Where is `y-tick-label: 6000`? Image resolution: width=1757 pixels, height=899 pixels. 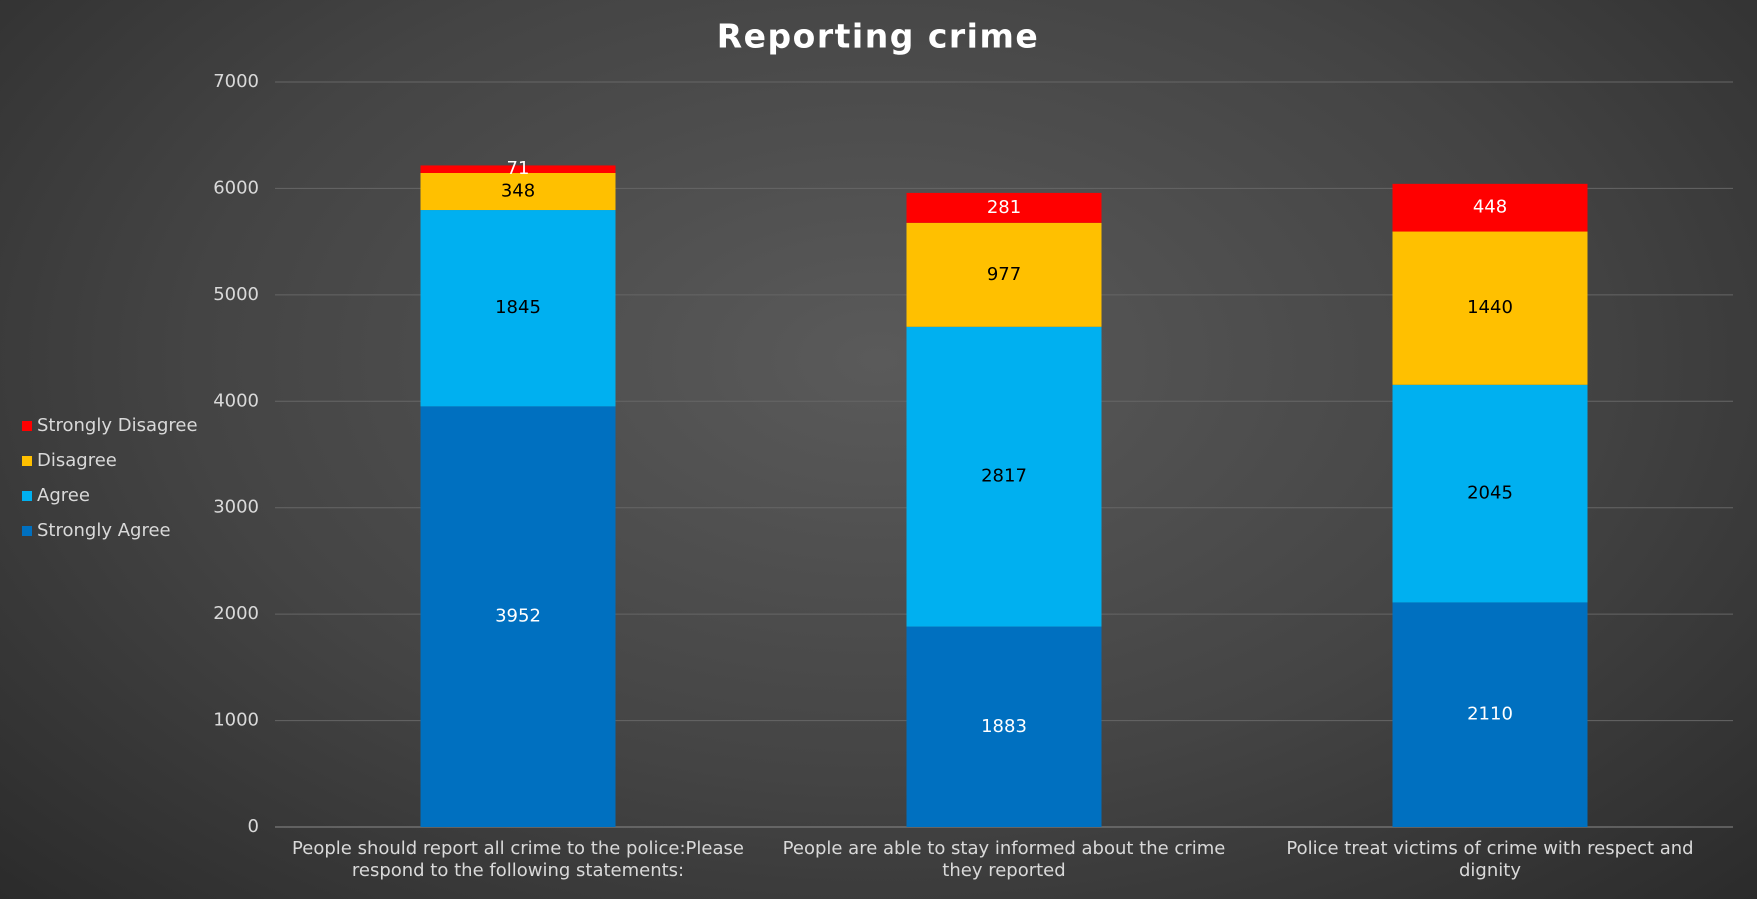 y-tick-label: 6000 is located at coordinates (236, 187).